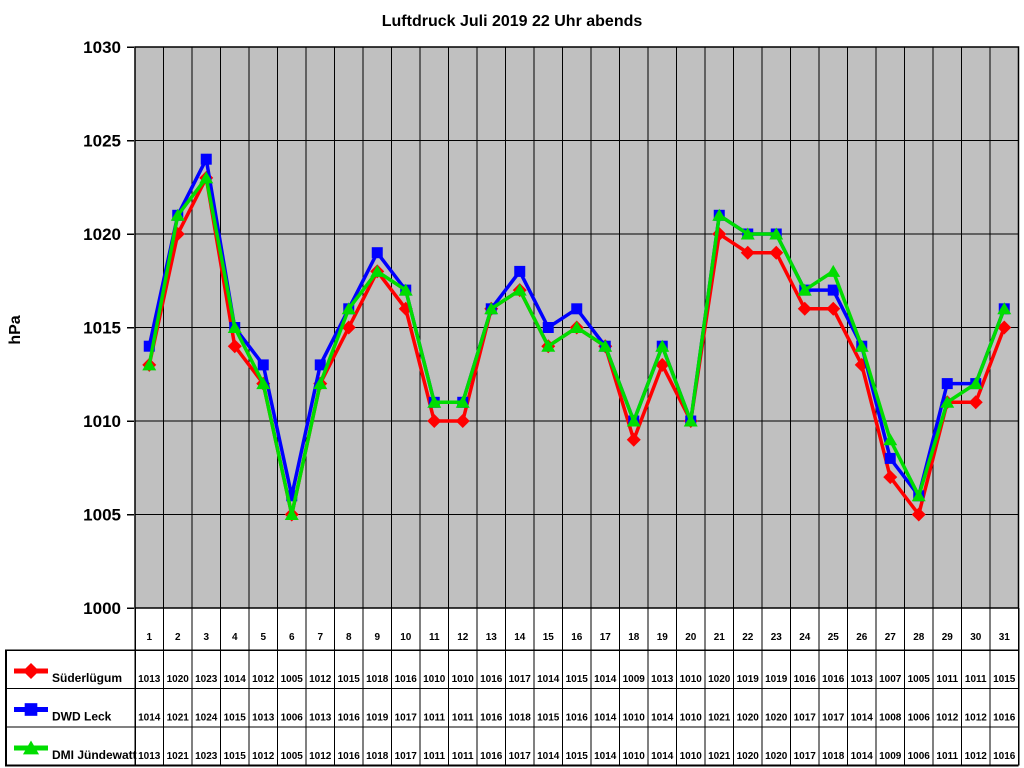  Describe the element at coordinates (31, 671) in the screenshot. I see `legend-diamond-icon` at that location.